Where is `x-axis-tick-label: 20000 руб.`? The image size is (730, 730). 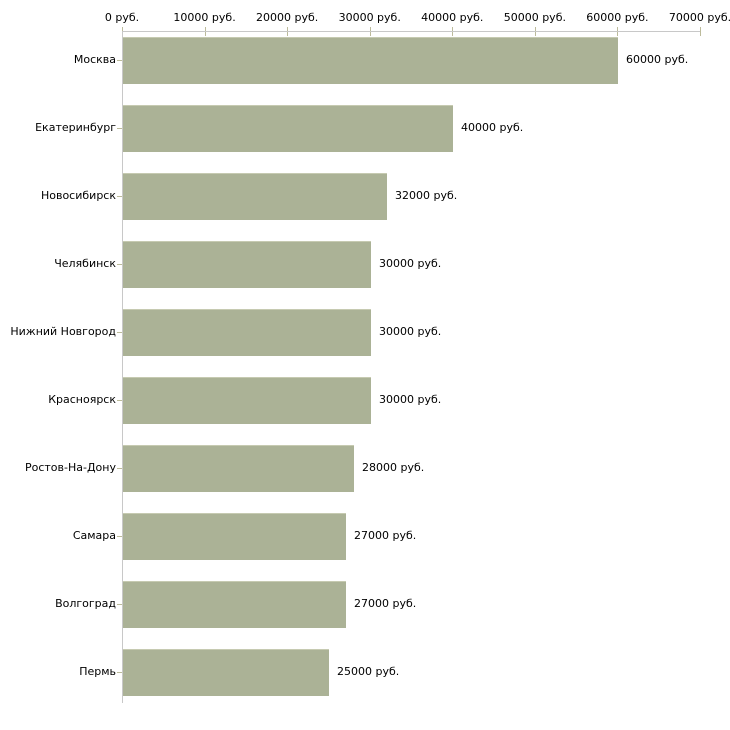
x-axis-tick-label: 20000 руб. is located at coordinates (287, 17).